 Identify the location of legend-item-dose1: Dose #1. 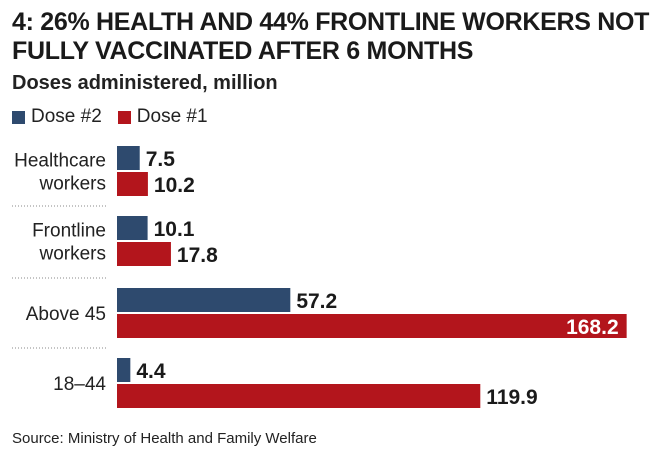
(162, 117).